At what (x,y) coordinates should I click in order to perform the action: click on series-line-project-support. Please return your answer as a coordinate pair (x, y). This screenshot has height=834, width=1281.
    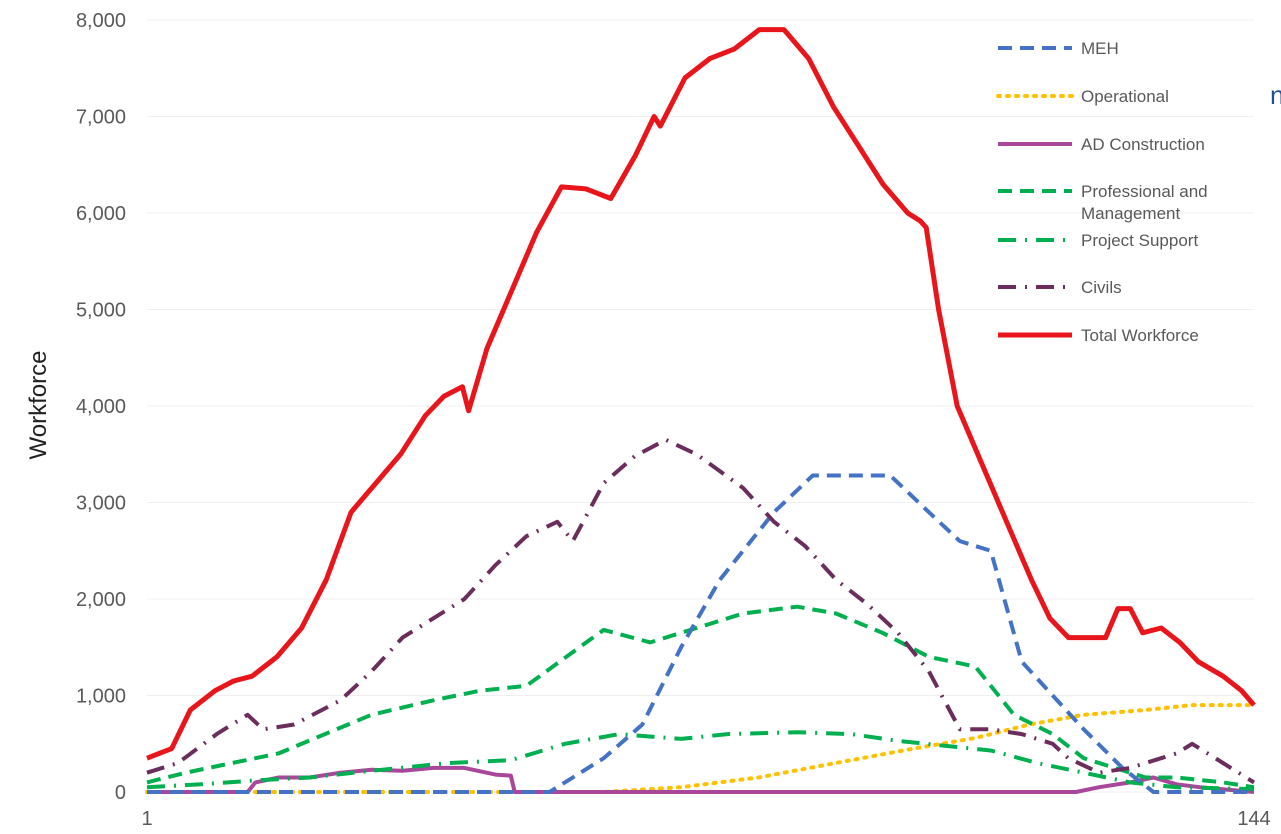
    Looking at the image, I should click on (700, 761).